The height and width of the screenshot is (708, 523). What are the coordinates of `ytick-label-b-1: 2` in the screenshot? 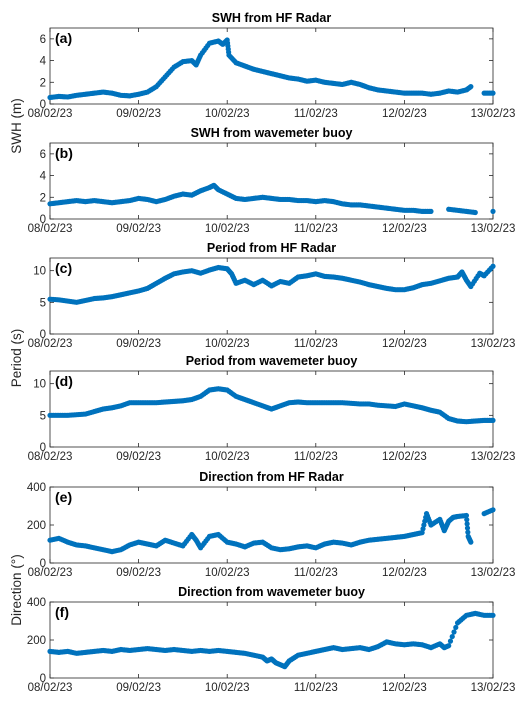 It's located at (43, 198).